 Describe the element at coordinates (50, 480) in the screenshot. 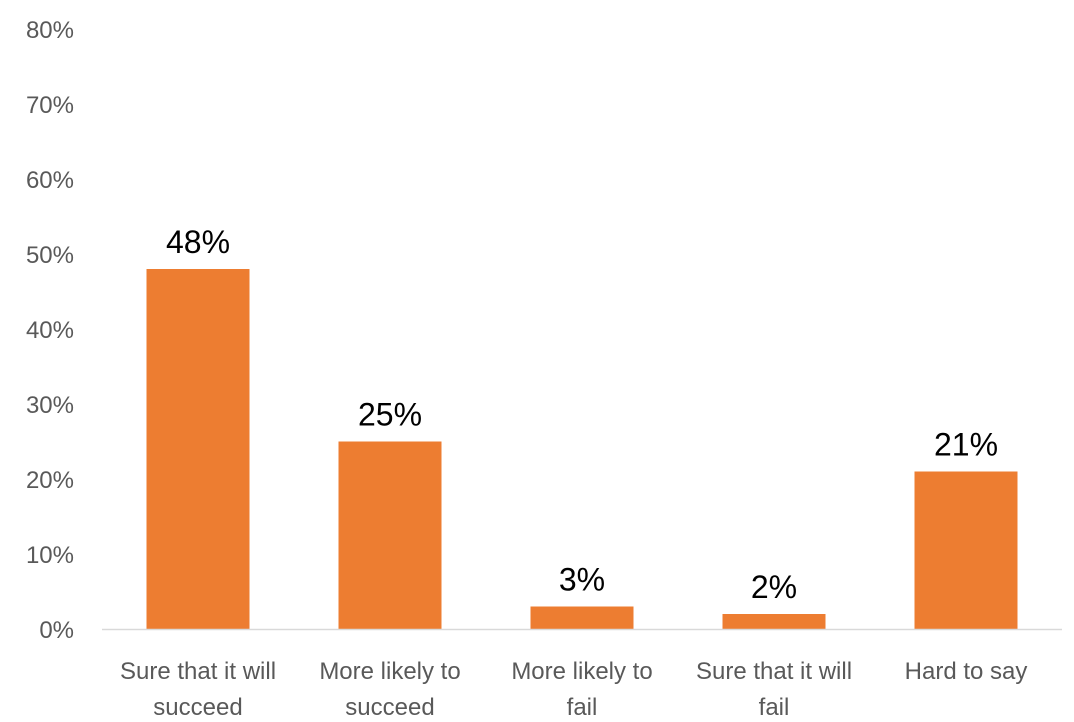

I see `y-tick-label: 20%` at that location.